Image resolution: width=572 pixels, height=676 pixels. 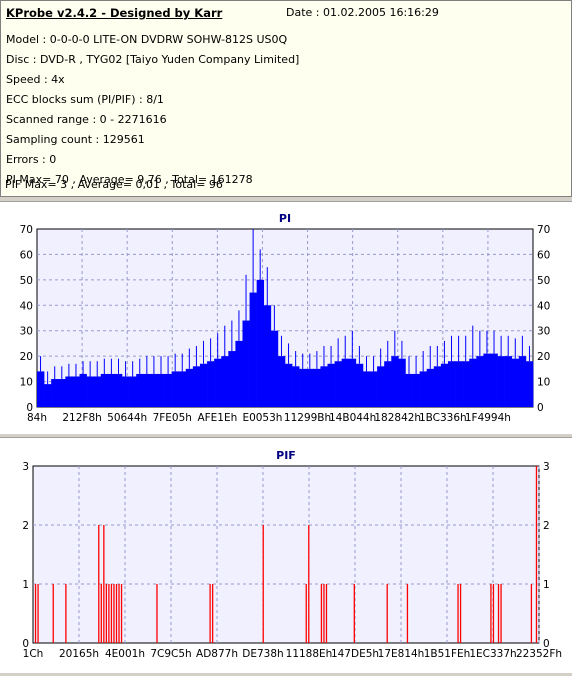 What do you see at coordinates (25, 585) in the screenshot?
I see `y-tick-label: 1` at bounding box center [25, 585].